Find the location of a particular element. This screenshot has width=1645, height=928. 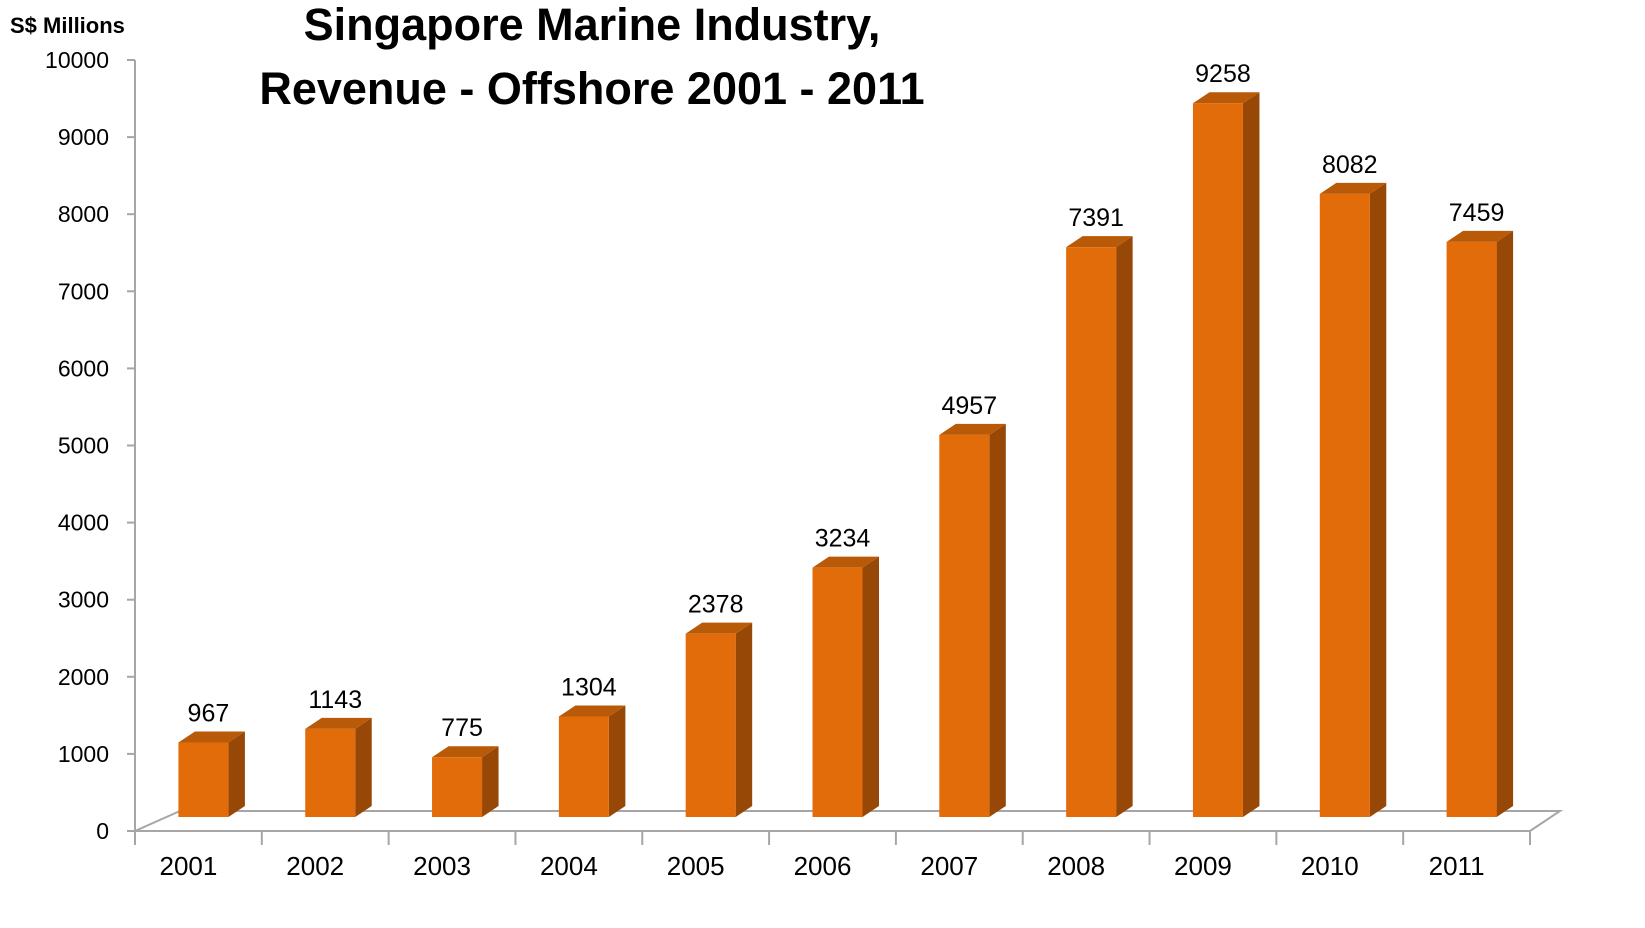

bar-2011 is located at coordinates (1480, 523).